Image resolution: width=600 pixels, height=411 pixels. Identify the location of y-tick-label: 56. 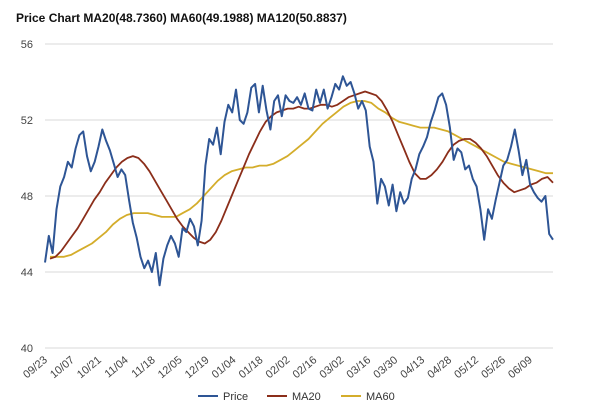
(27, 45).